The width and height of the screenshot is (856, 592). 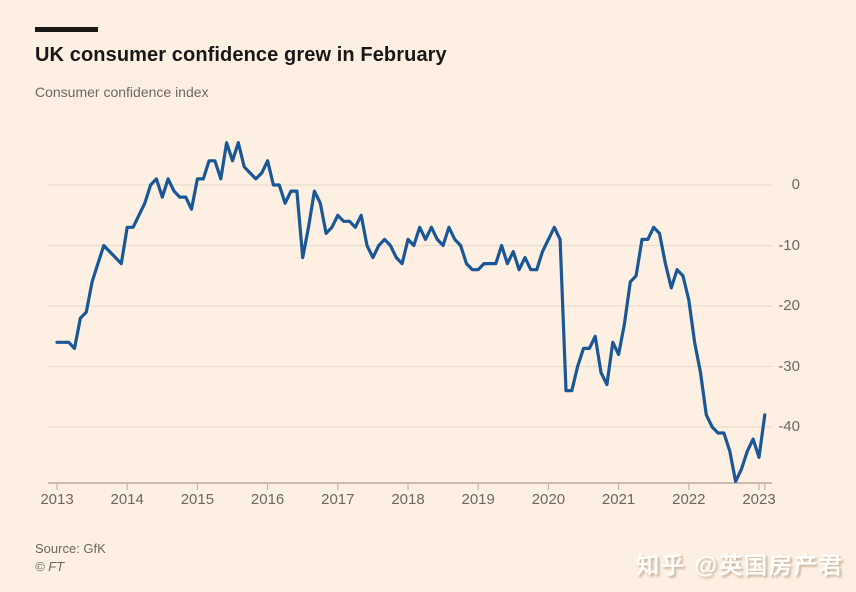 What do you see at coordinates (241, 55) in the screenshot?
I see `chart-title: UK consumer confidence grew in February` at bounding box center [241, 55].